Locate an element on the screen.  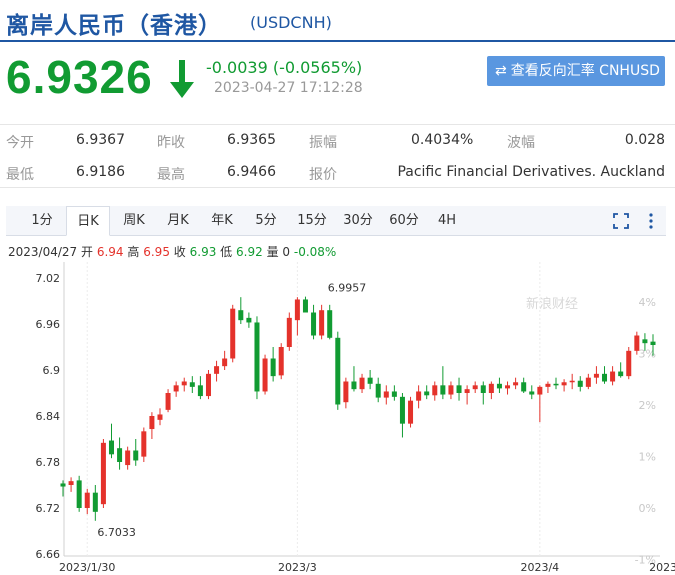
tab-monthly-k: 月K is located at coordinates (178, 220).